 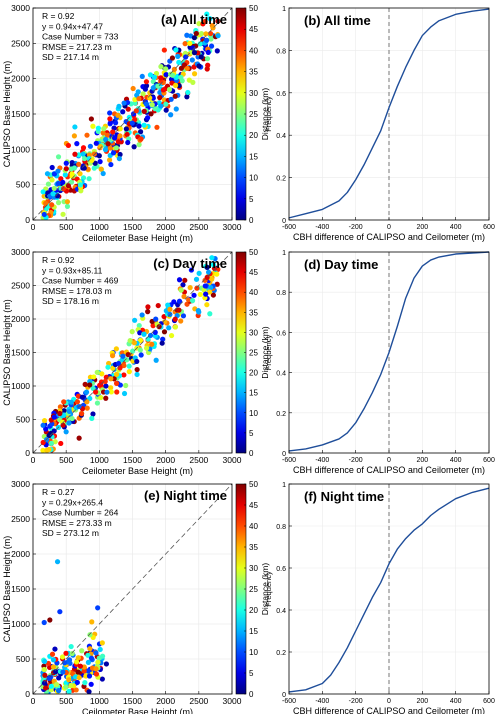 I want to click on colorbar-label: Distance (km), so click(x=265, y=114).